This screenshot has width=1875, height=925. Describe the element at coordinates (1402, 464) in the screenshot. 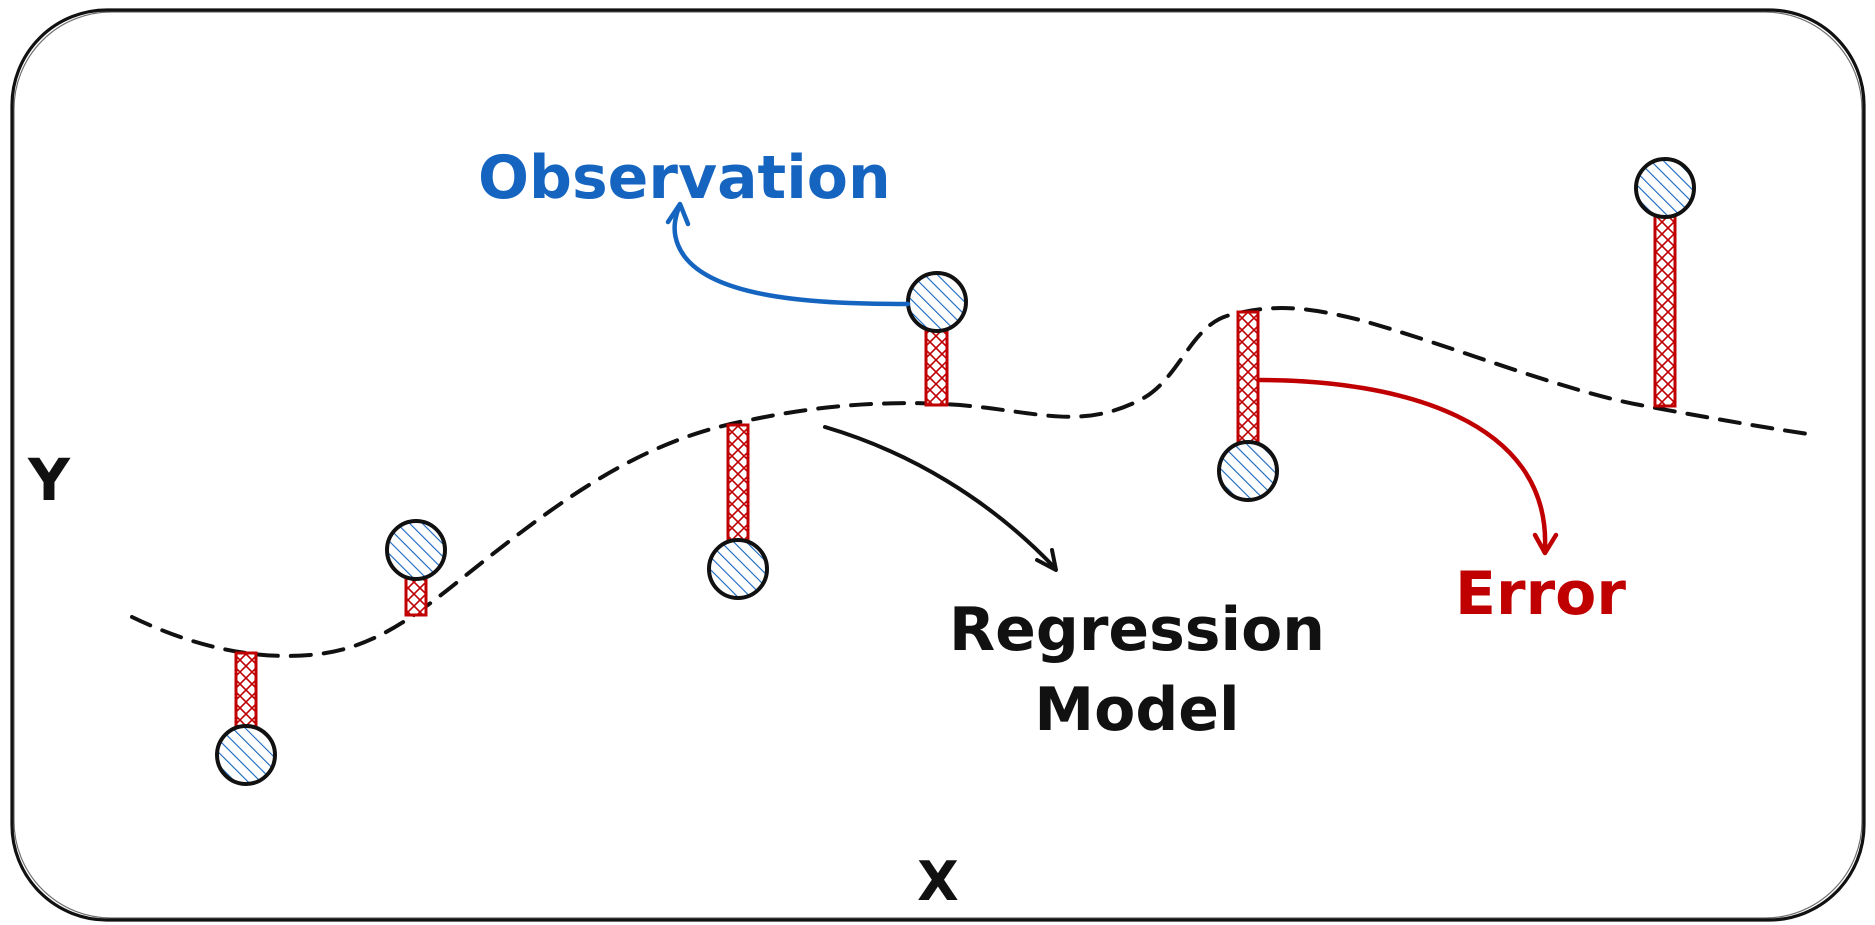

I see `error-arrow` at that location.